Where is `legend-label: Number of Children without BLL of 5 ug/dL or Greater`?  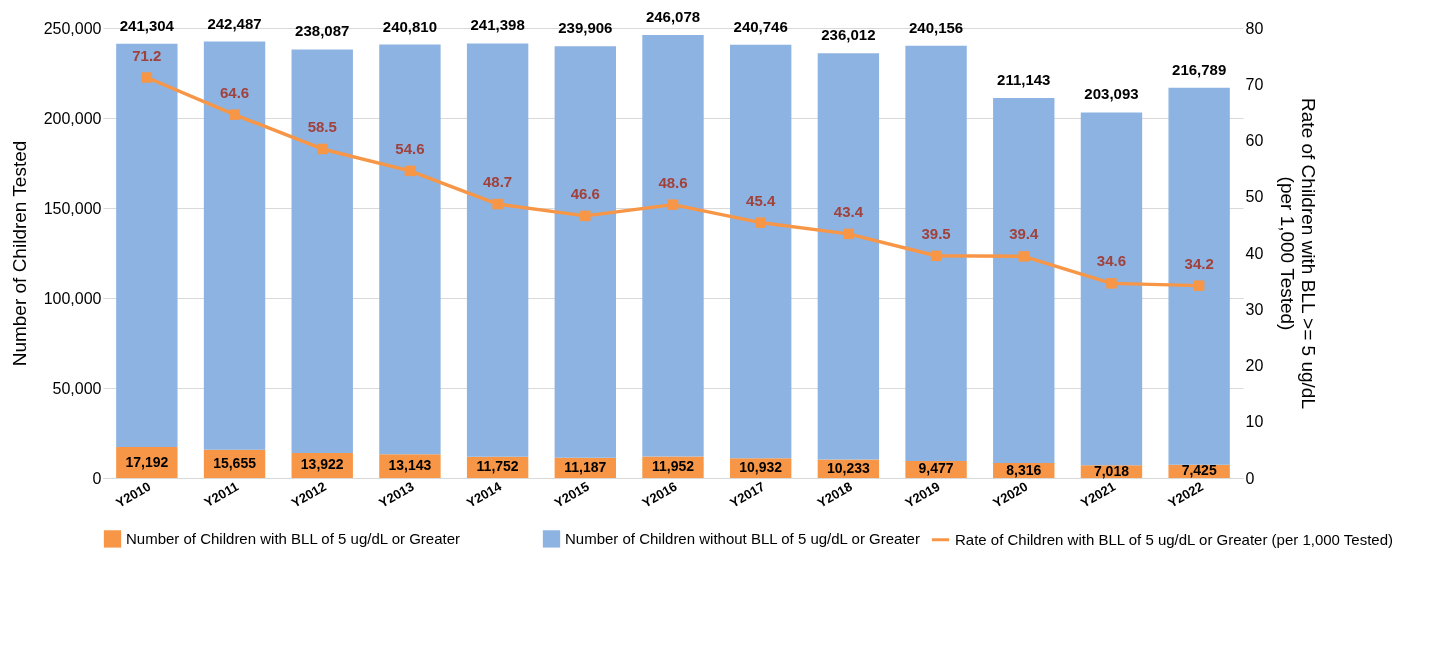
legend-label: Number of Children without BLL of 5 ug/dL or Greater is located at coordinates (742, 538).